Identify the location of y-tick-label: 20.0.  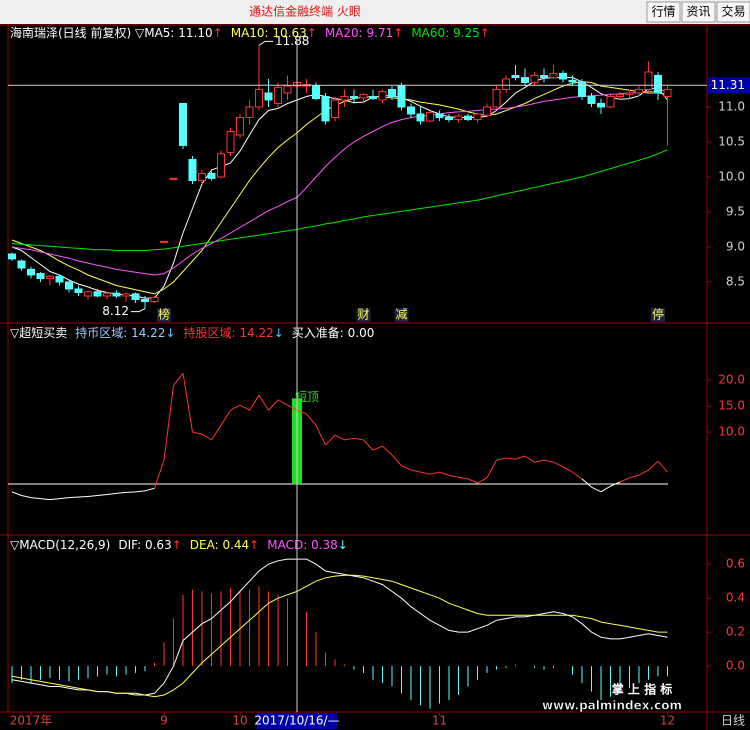
(731, 380).